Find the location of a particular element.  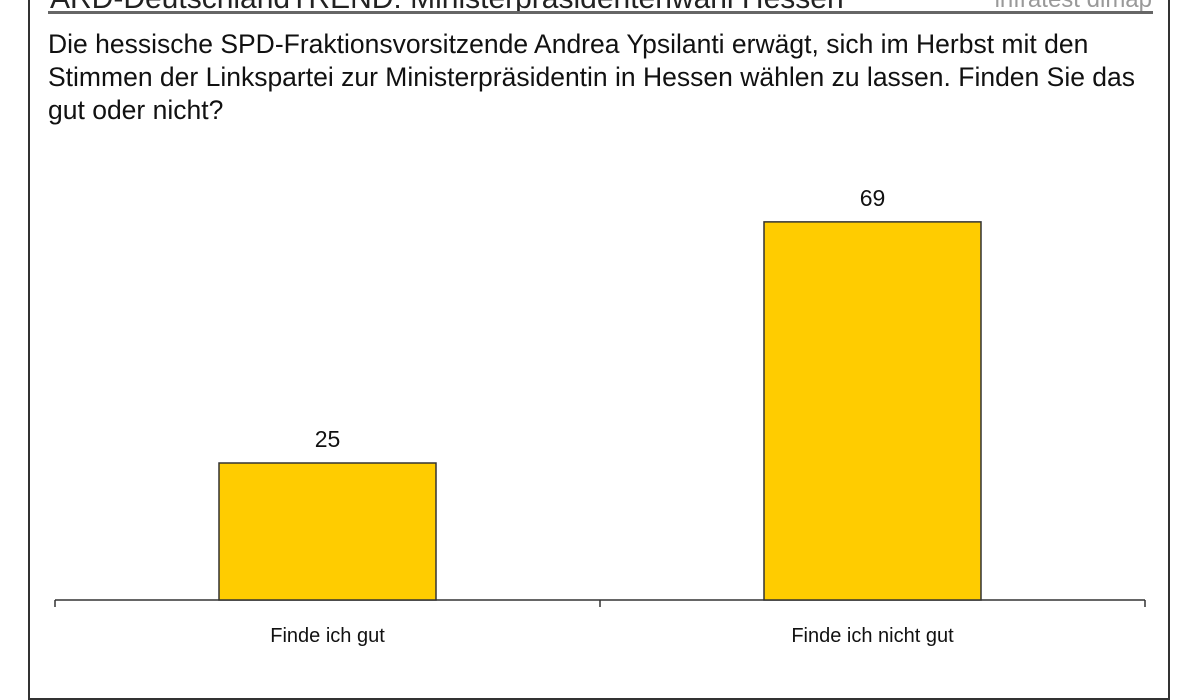

x-tick-label: Finde ich gut is located at coordinates (327, 636).